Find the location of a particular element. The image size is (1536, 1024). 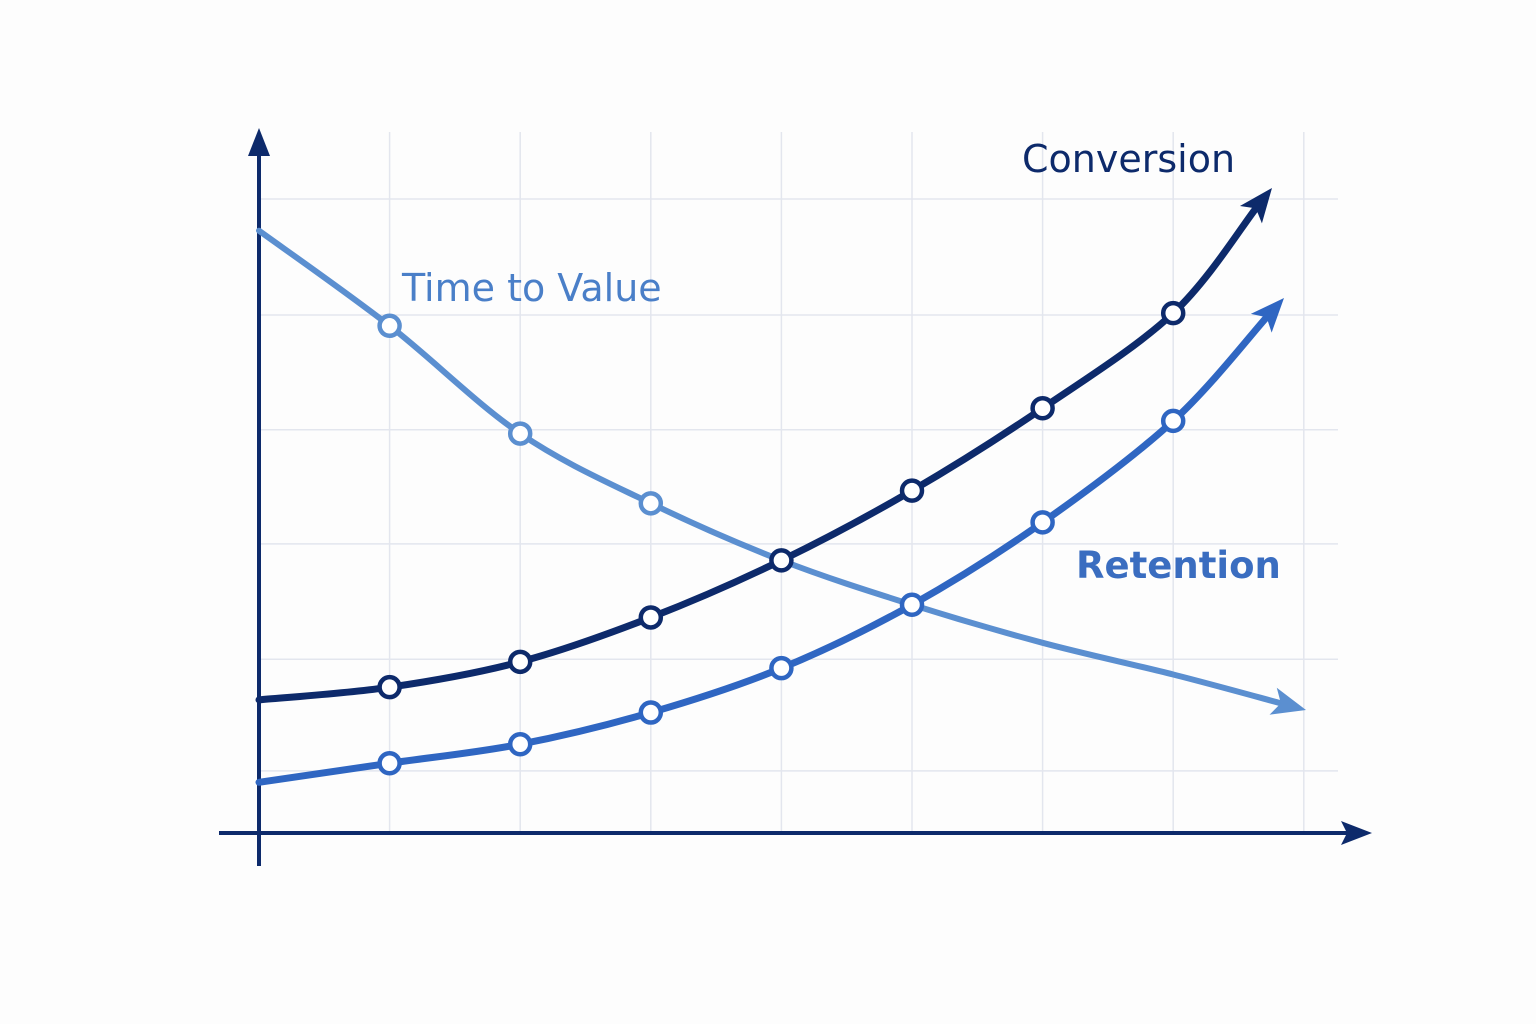

y-axis-arrow-icon is located at coordinates (259, 142).